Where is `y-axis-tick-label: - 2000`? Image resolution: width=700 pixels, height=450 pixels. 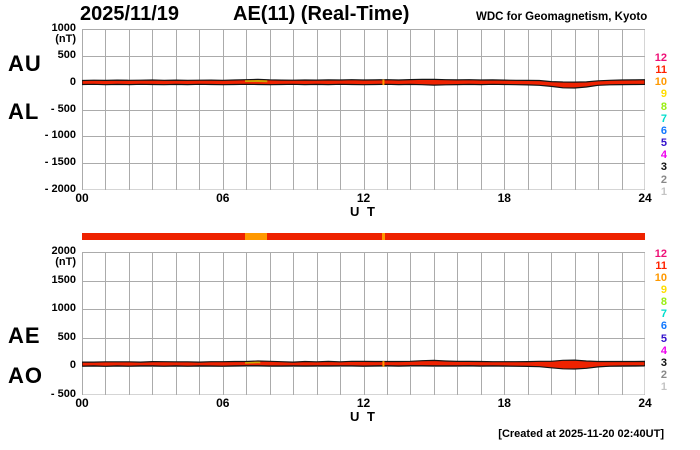
y-axis-tick-label: - 2000 is located at coordinates (60, 189).